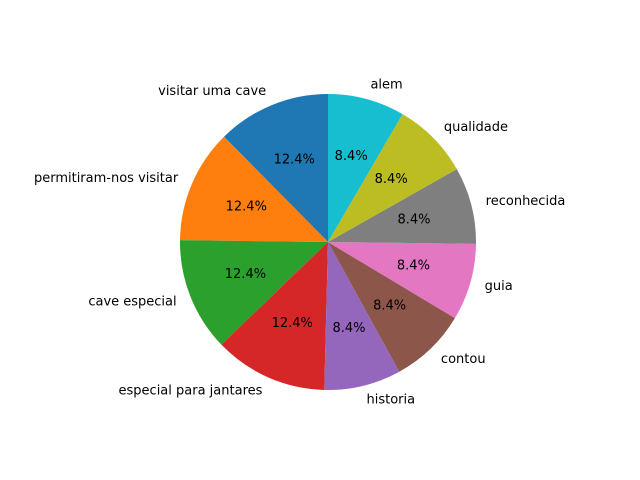  Describe the element at coordinates (526, 201) in the screenshot. I see `slice-category-label: reconhecida` at that location.